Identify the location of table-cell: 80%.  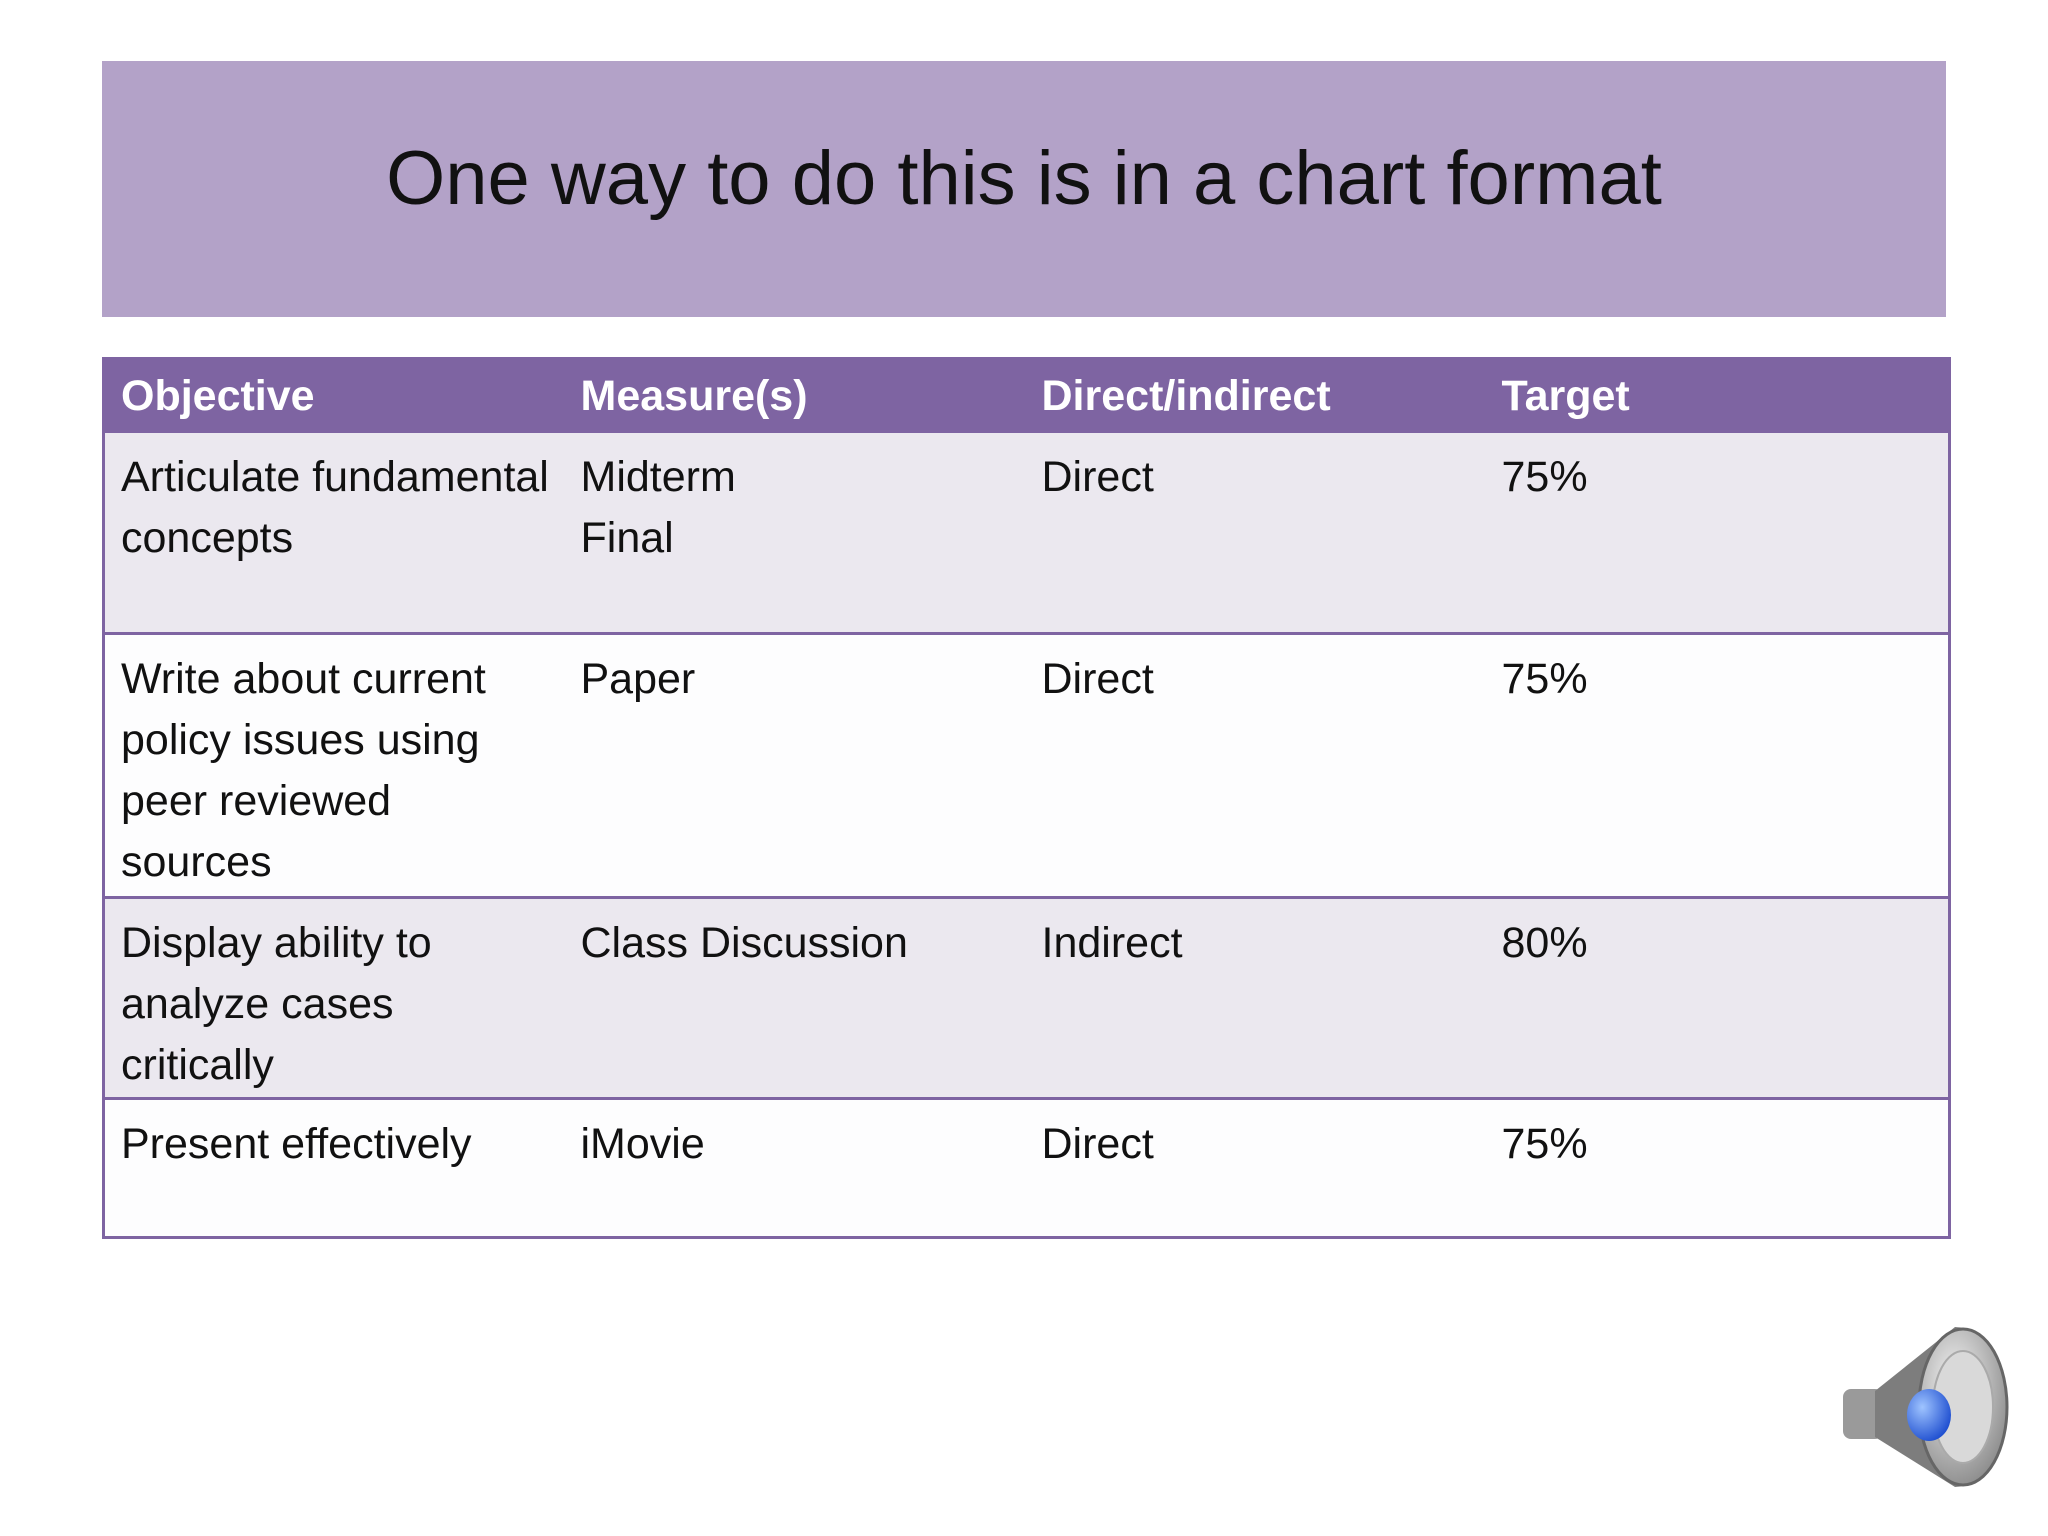
(1717, 997).